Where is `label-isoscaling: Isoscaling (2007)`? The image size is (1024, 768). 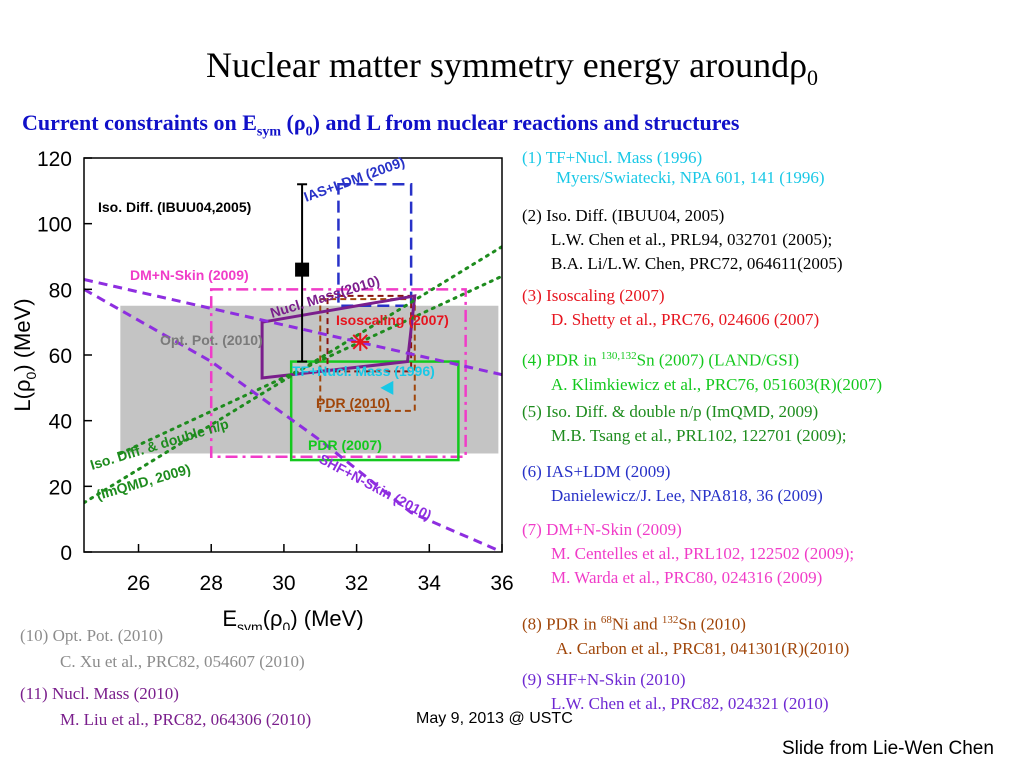
label-isoscaling: Isoscaling (2007) is located at coordinates (392, 320).